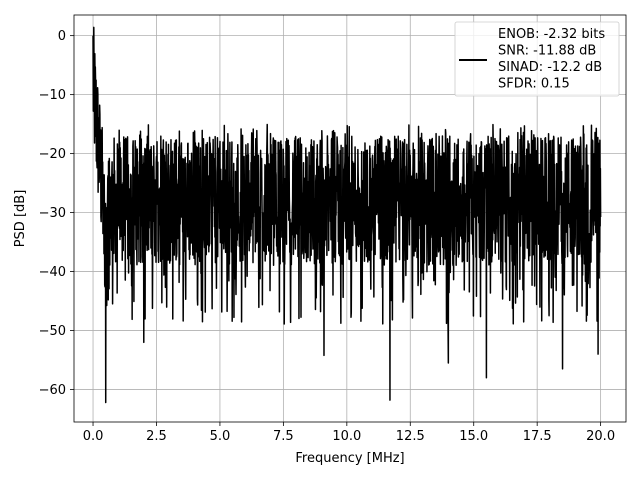 The height and width of the screenshot is (480, 640). Describe the element at coordinates (52, 95) in the screenshot. I see `y-tick-label: −10` at that location.